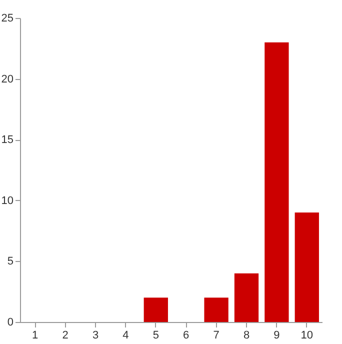 The height and width of the screenshot is (344, 342). Describe the element at coordinates (246, 336) in the screenshot. I see `x-tick-label: 8` at that location.